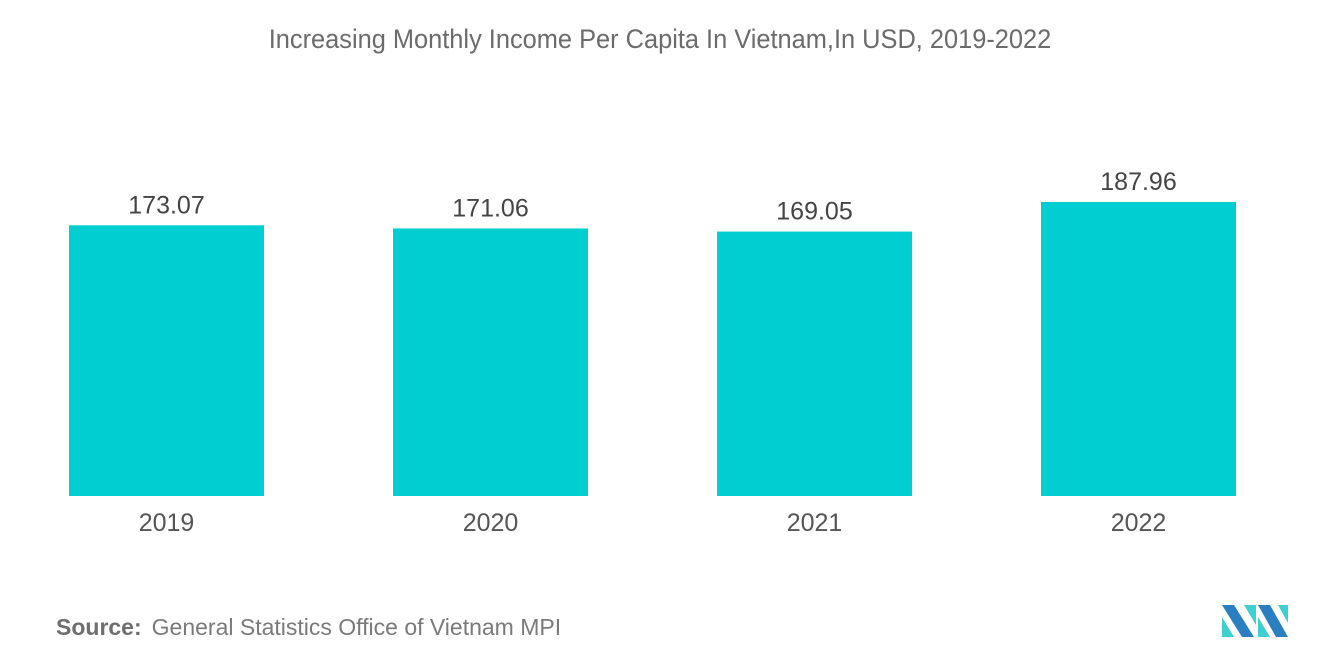 This screenshot has width=1320, height=665. Describe the element at coordinates (652, 197) in the screenshot. I see `value-labels-group: 173.07 171.06 169.05 187.96` at that location.